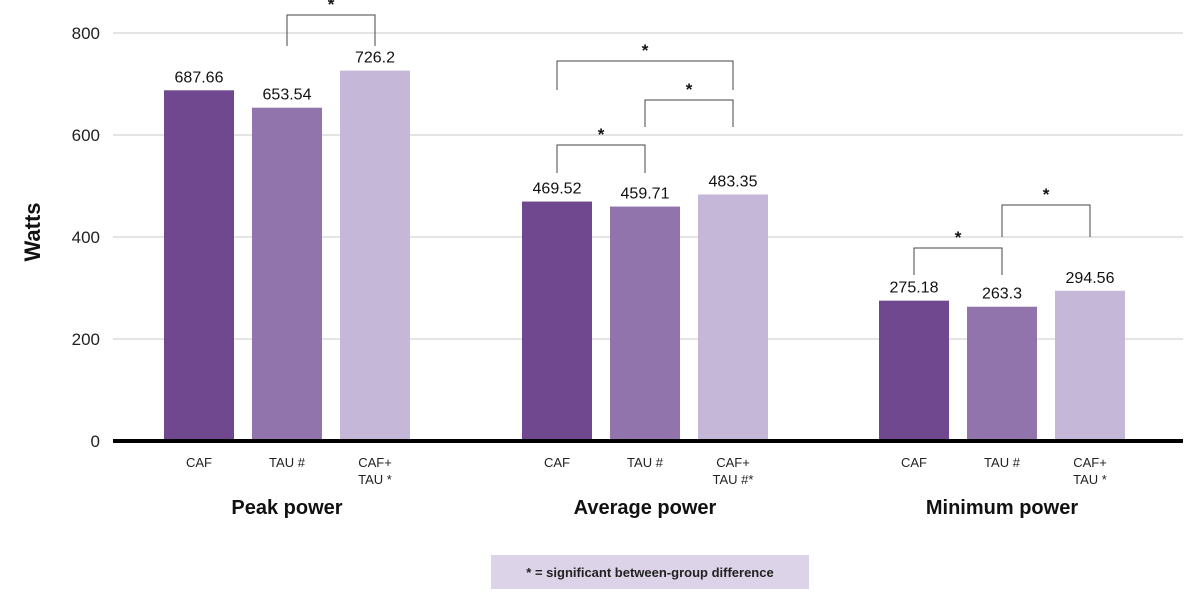 Image resolution: width=1200 pixels, height=592 pixels. I want to click on legend-text: * = significant between-group difference, so click(650, 572).